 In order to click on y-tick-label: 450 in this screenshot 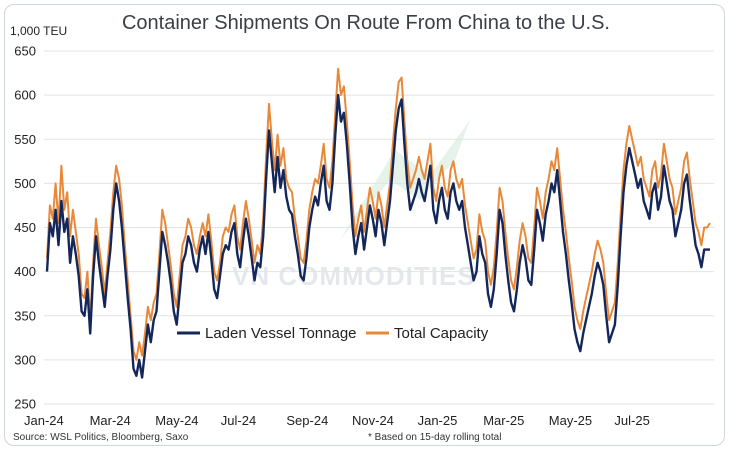, I will do `click(25, 227)`.